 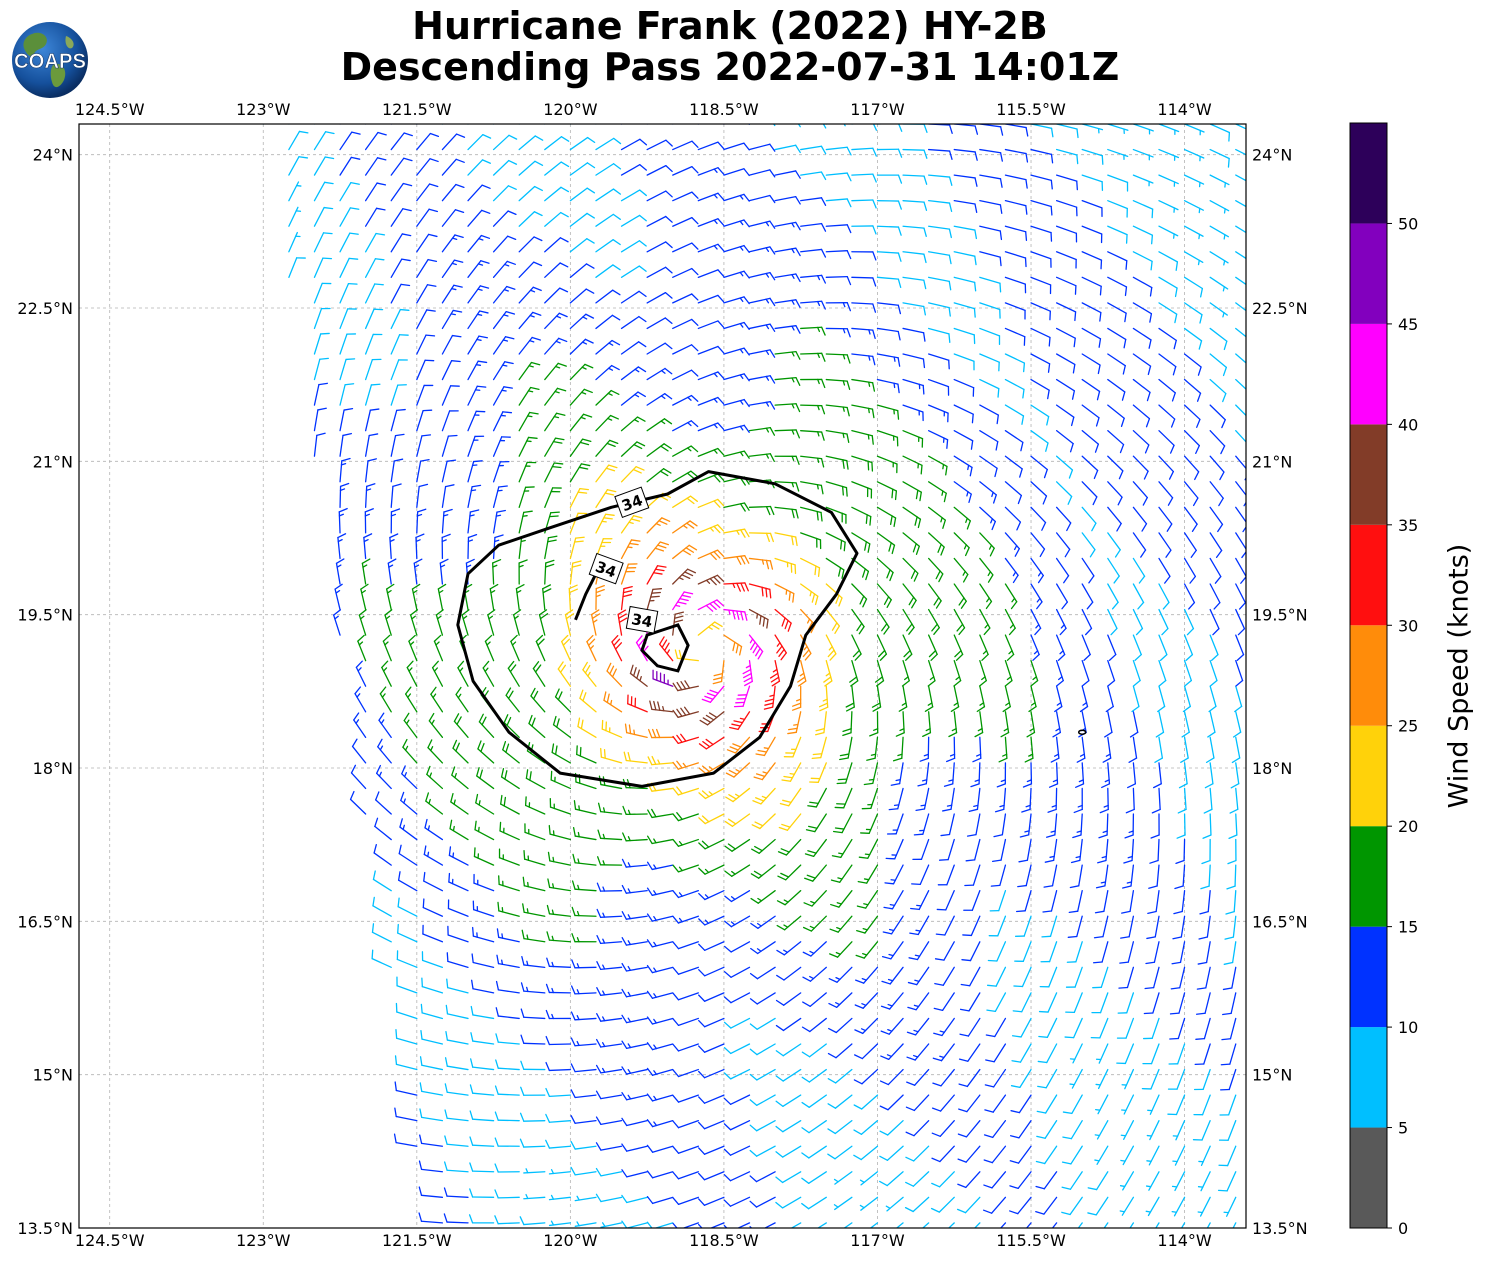 What do you see at coordinates (53, 155) in the screenshot?
I see `lat-tick-label-left: 24°N` at bounding box center [53, 155].